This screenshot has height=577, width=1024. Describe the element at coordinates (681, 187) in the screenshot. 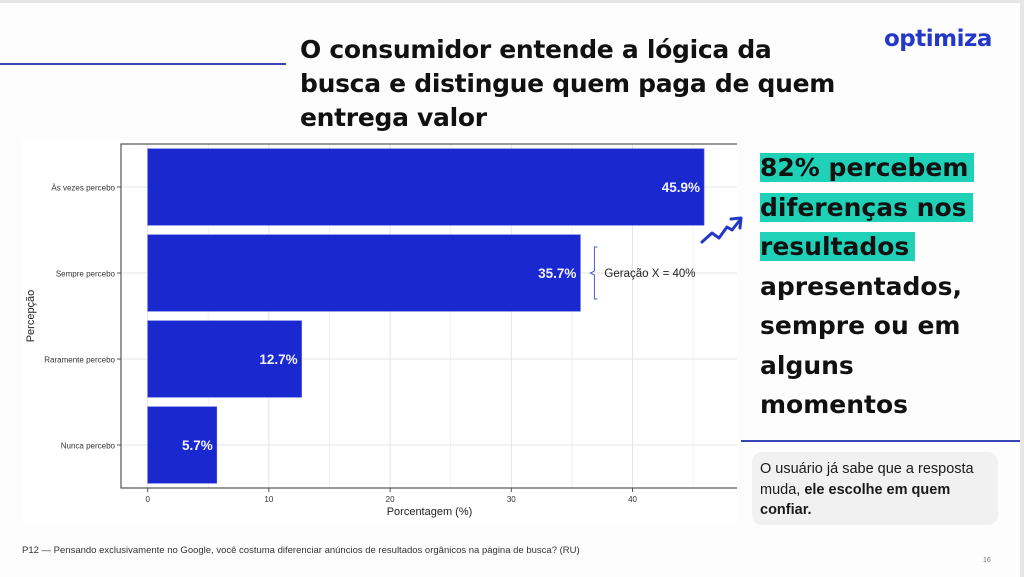

I see `data-label: 45.9%` at that location.